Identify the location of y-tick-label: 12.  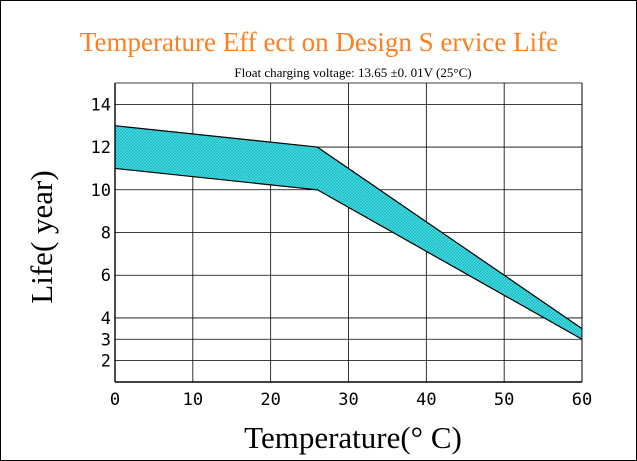
(101, 148).